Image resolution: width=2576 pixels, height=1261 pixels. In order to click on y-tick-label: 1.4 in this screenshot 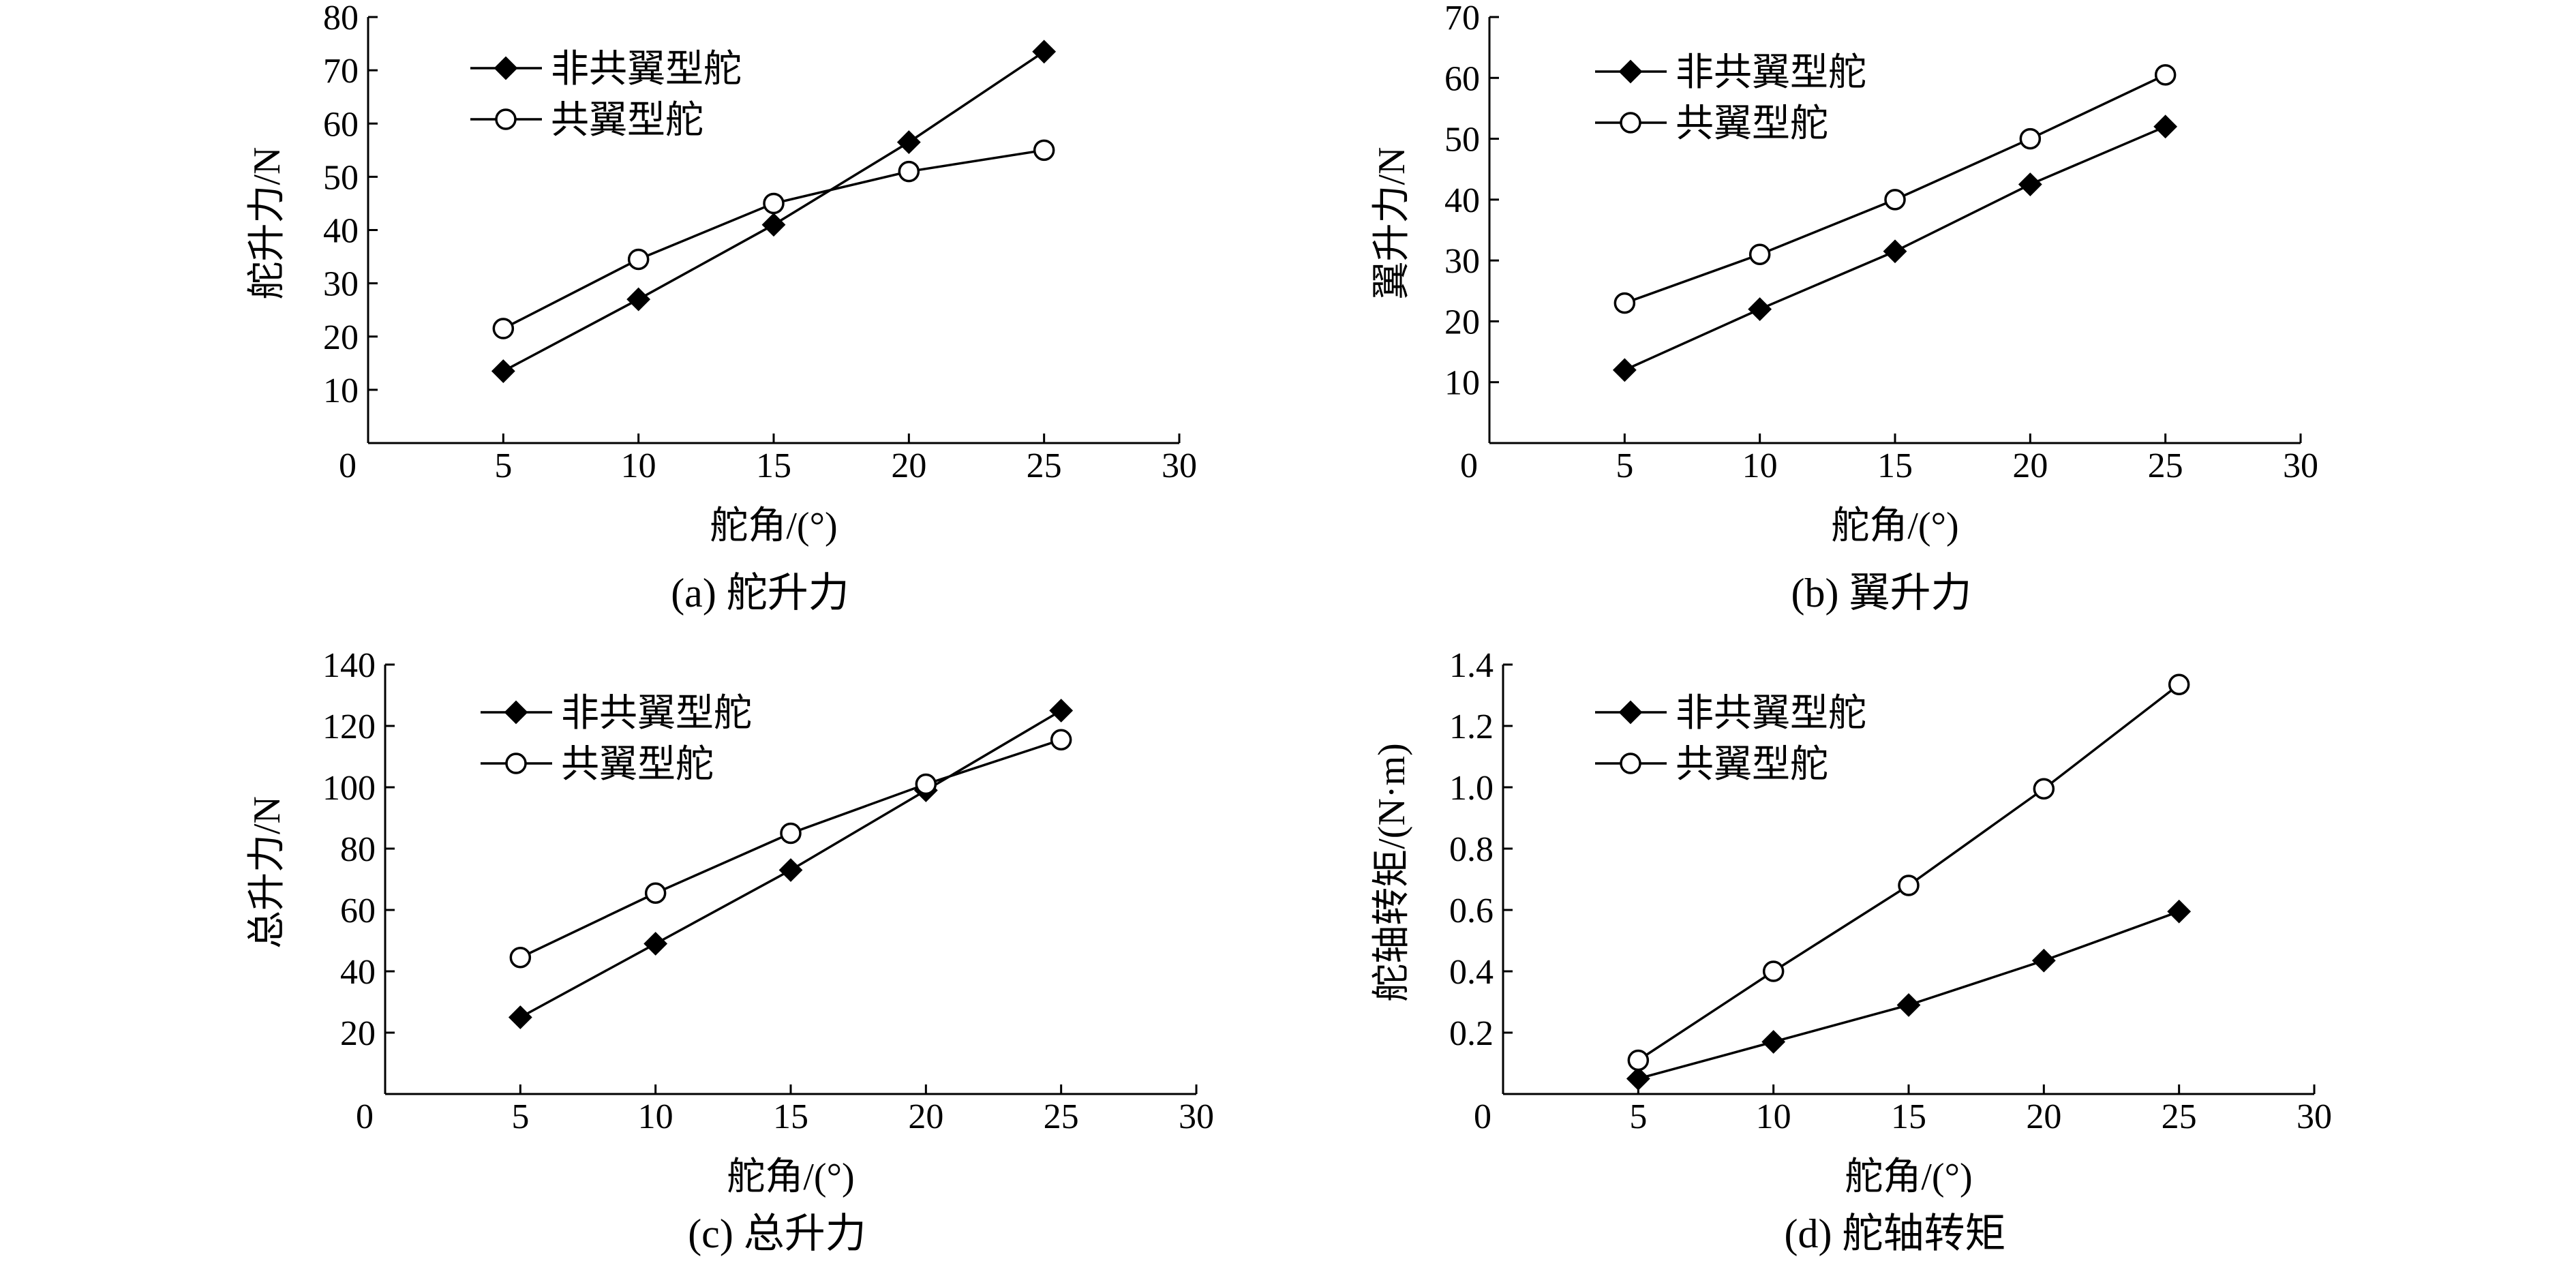, I will do `click(1472, 665)`.